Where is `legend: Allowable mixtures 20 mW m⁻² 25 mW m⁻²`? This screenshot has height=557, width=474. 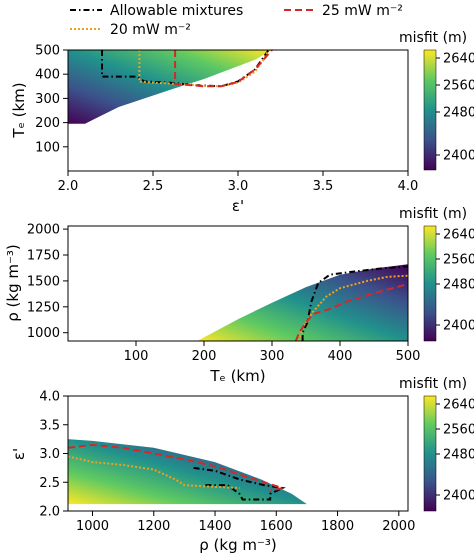 legend: Allowable mixtures 20 mW m⁻² 25 mW m⁻² is located at coordinates (236, 20).